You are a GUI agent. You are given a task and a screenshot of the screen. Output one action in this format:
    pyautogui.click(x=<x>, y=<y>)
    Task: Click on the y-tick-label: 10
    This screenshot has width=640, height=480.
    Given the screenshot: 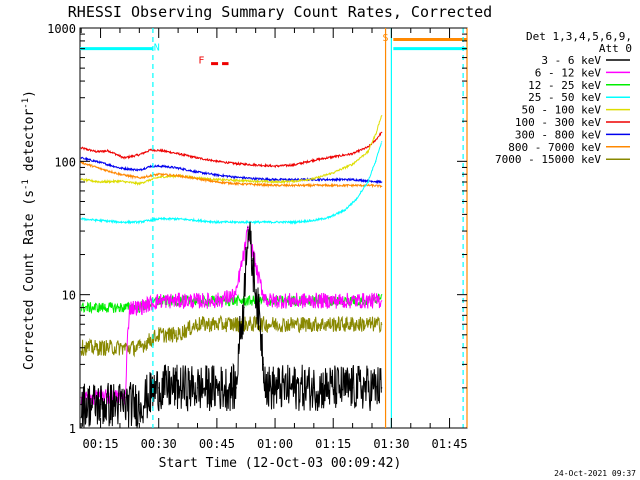 What is the action you would take?
    pyautogui.click(x=69, y=296)
    